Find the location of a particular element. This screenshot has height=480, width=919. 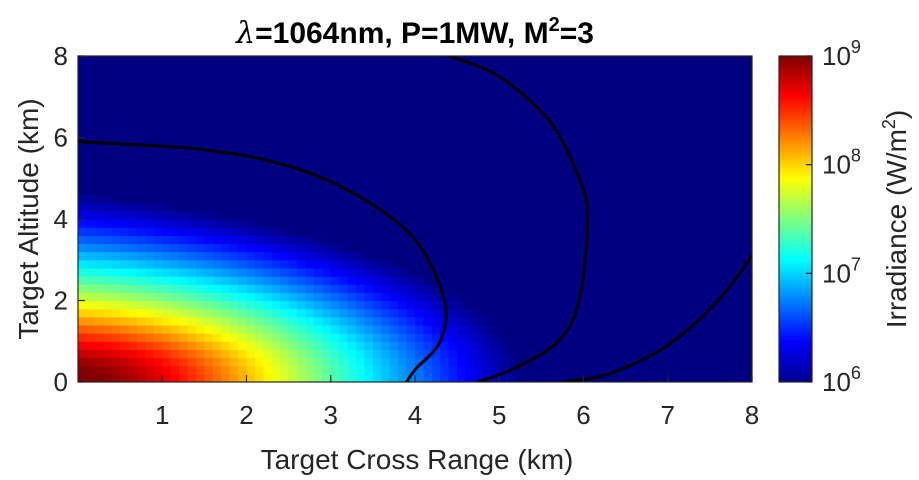

x-axis-label: Target Cross Range (km) is located at coordinates (417, 459).